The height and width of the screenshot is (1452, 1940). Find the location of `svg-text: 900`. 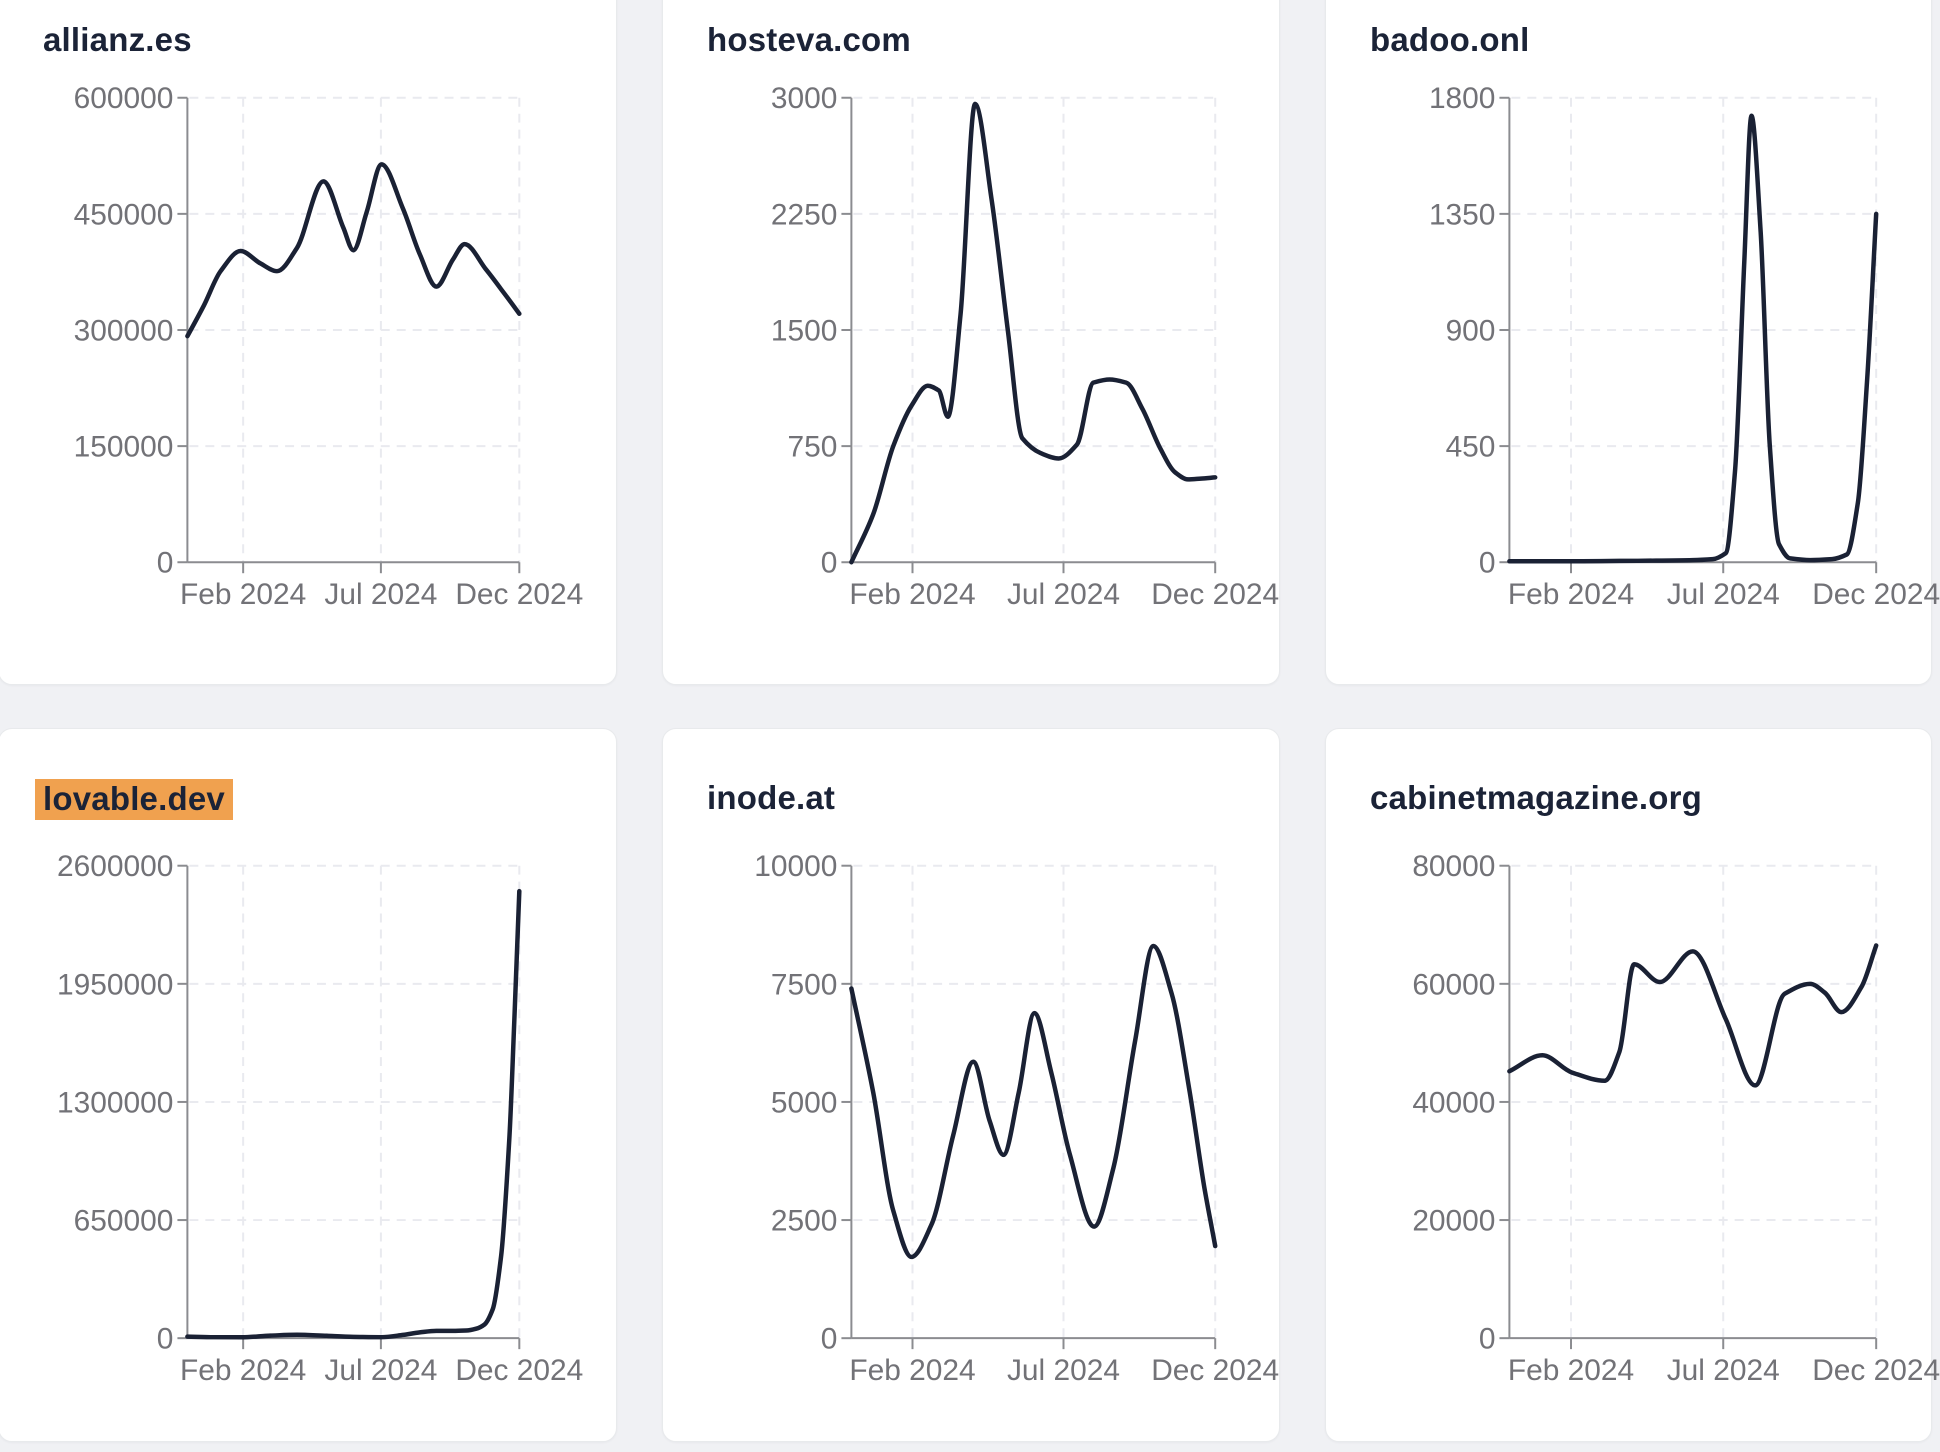

svg-text: 900 is located at coordinates (1471, 330).